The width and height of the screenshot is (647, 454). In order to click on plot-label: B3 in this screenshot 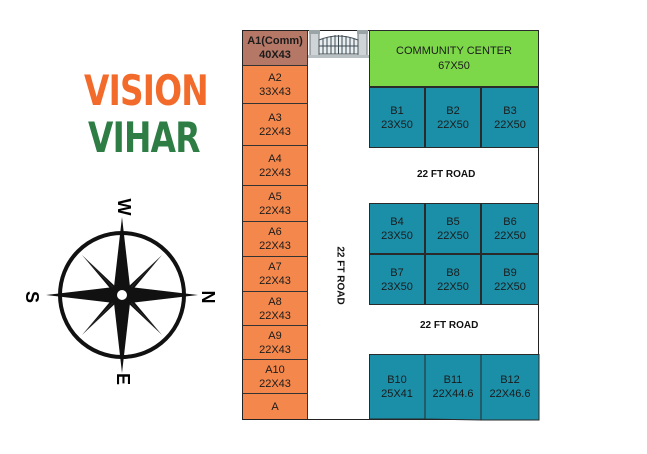, I will do `click(510, 110)`.